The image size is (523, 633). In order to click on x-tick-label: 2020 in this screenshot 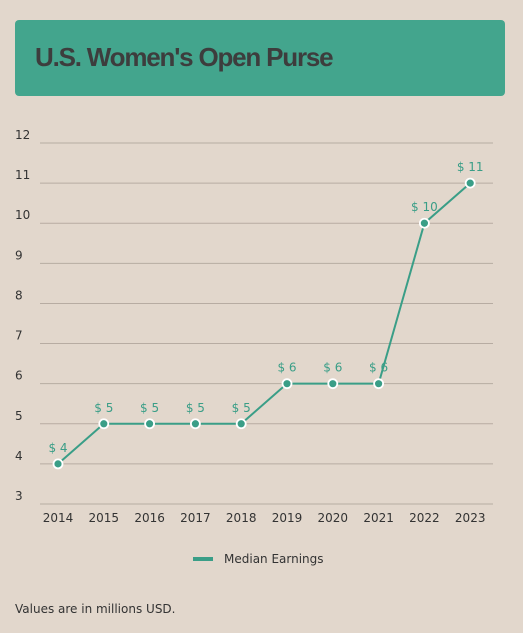, I will do `click(333, 518)`.